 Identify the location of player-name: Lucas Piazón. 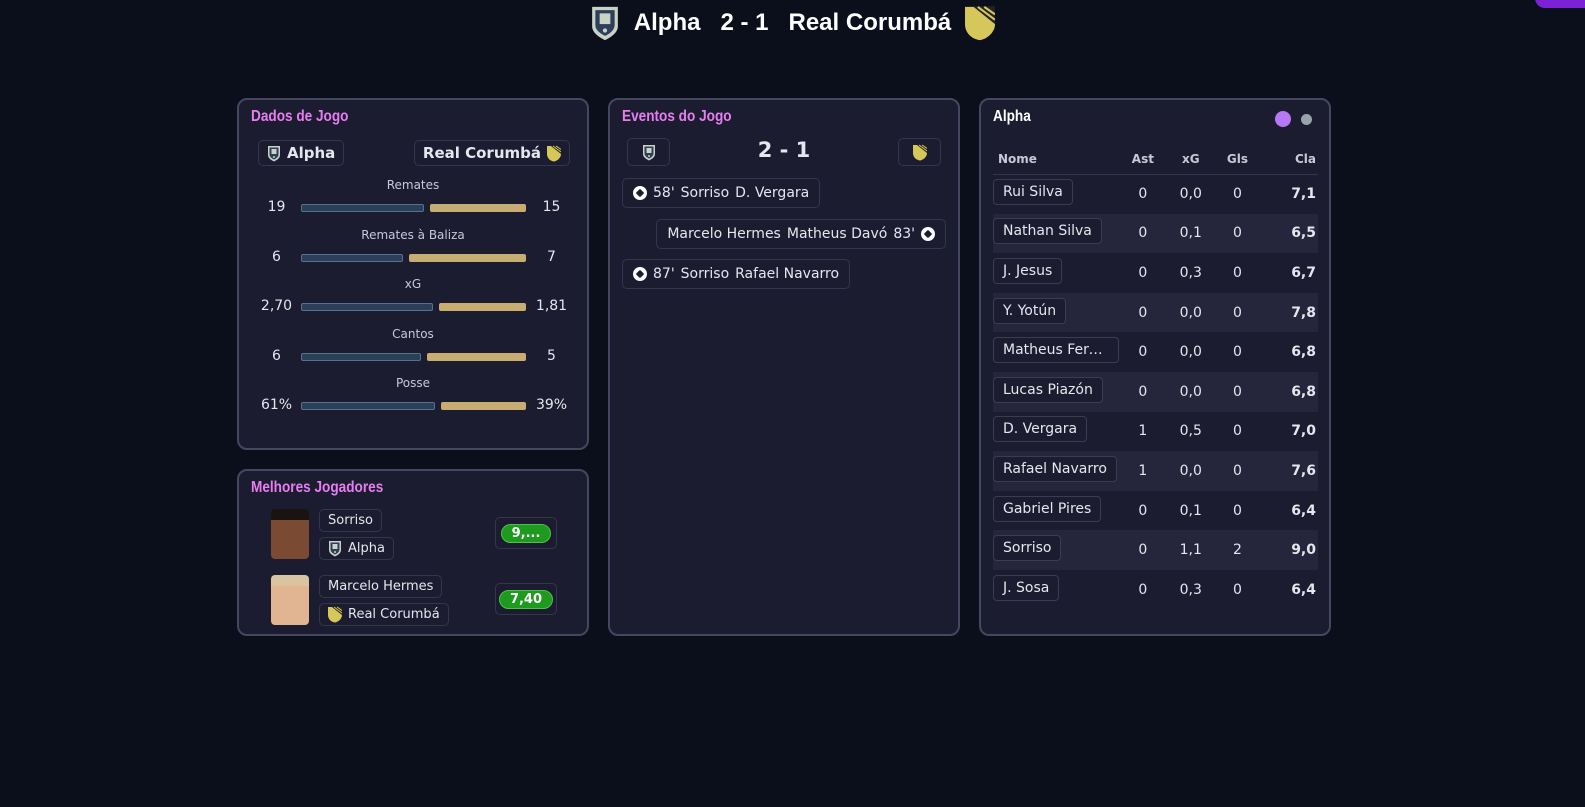
(1048, 389).